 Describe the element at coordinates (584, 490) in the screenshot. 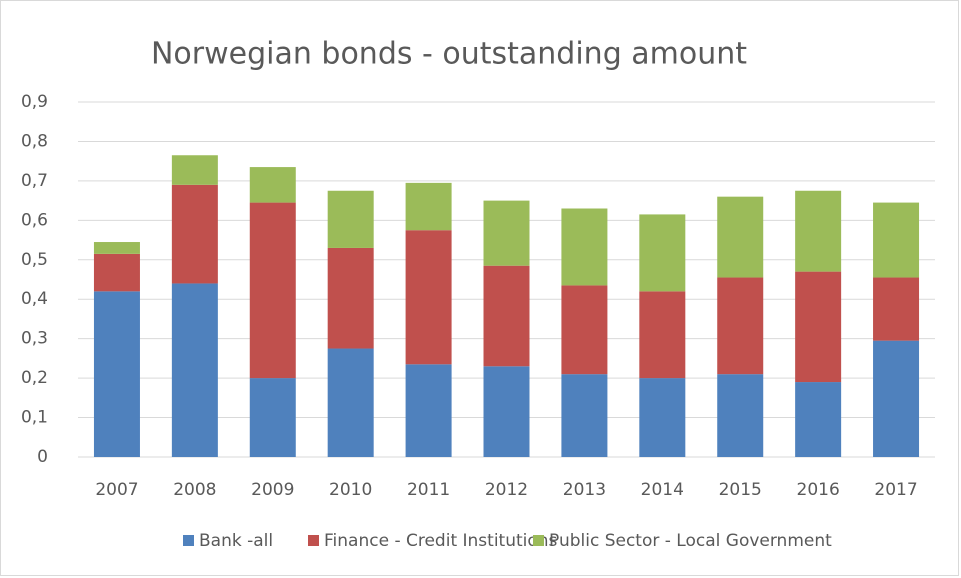

I see `x-tick-label: 2013` at that location.